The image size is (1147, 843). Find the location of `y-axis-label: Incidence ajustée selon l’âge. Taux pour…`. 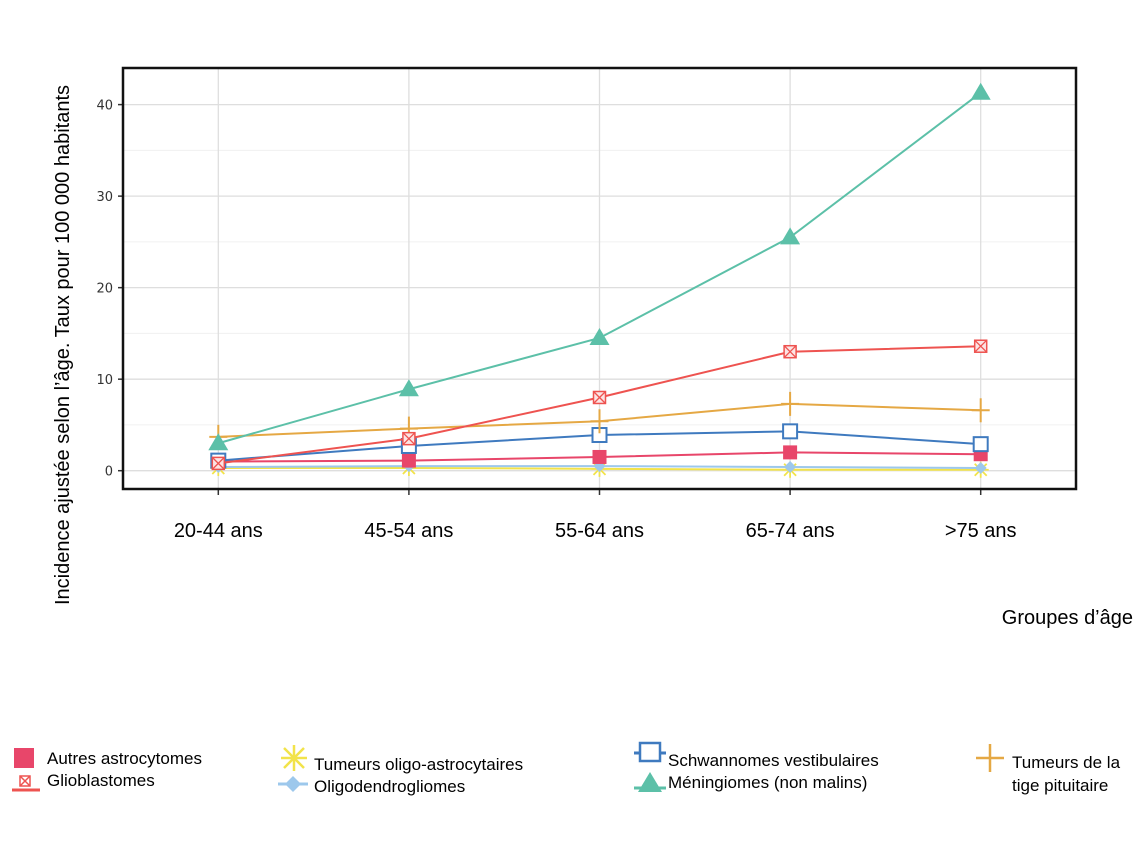

y-axis-label: Incidence ajustée selon l’âge. Taux pour… is located at coordinates (63, 345).